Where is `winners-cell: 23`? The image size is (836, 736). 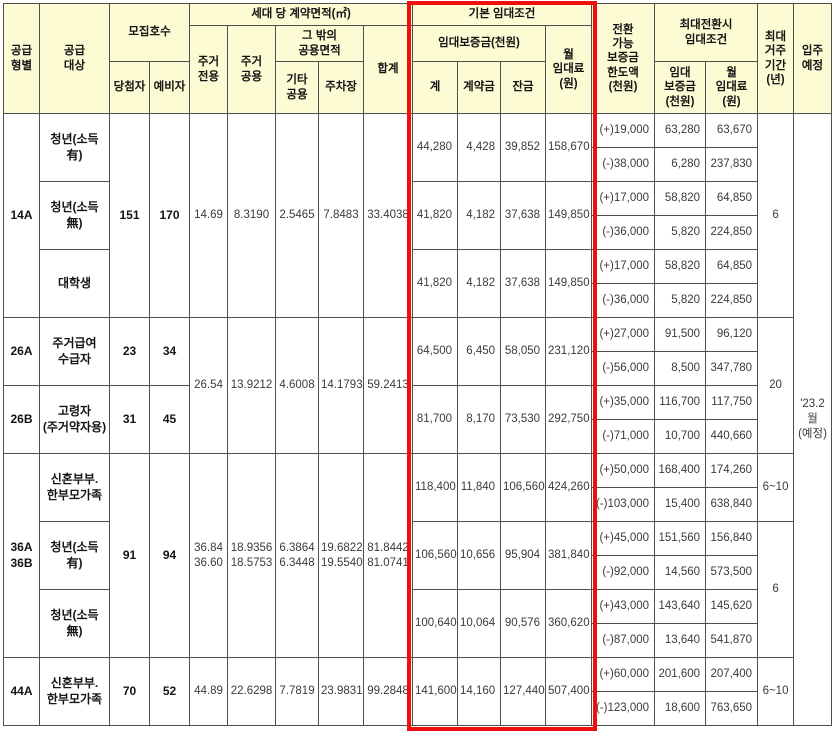 winners-cell: 23 is located at coordinates (129, 351).